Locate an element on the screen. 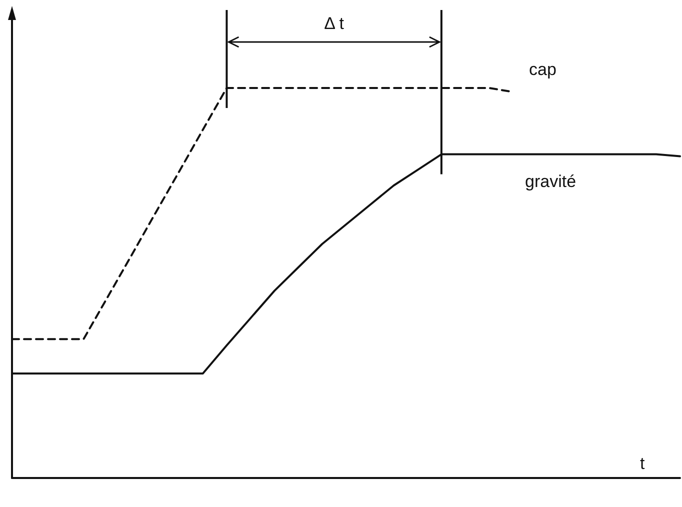  series-label: gravité is located at coordinates (550, 182).